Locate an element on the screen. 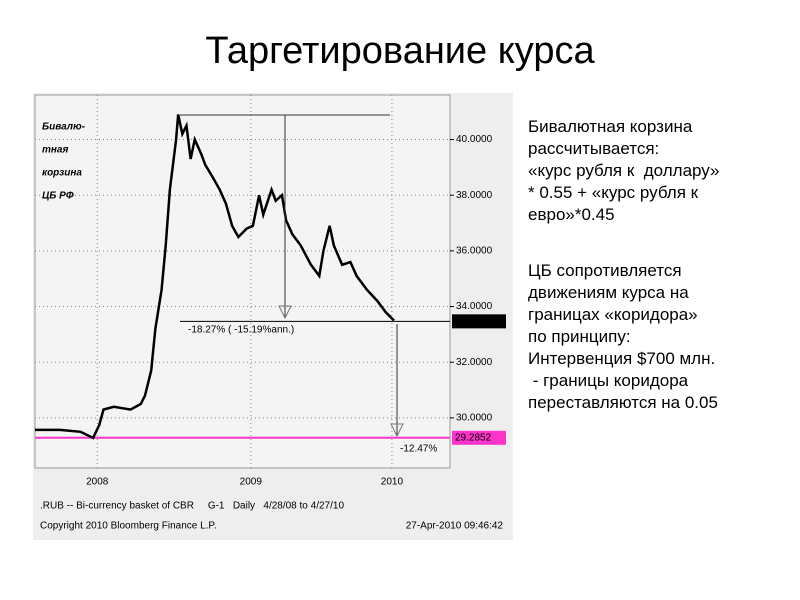  text-line: ЦБ сопротивляется is located at coordinates (605, 270).